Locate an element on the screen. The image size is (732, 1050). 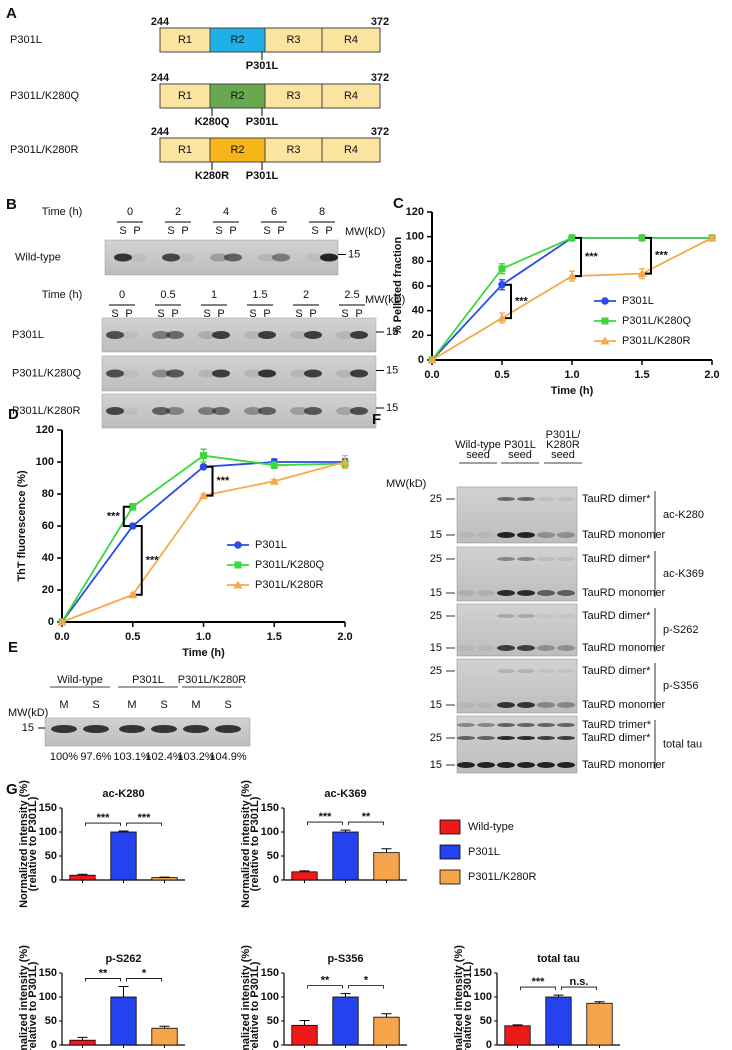
panel-label: B is located at coordinates (11, 204).